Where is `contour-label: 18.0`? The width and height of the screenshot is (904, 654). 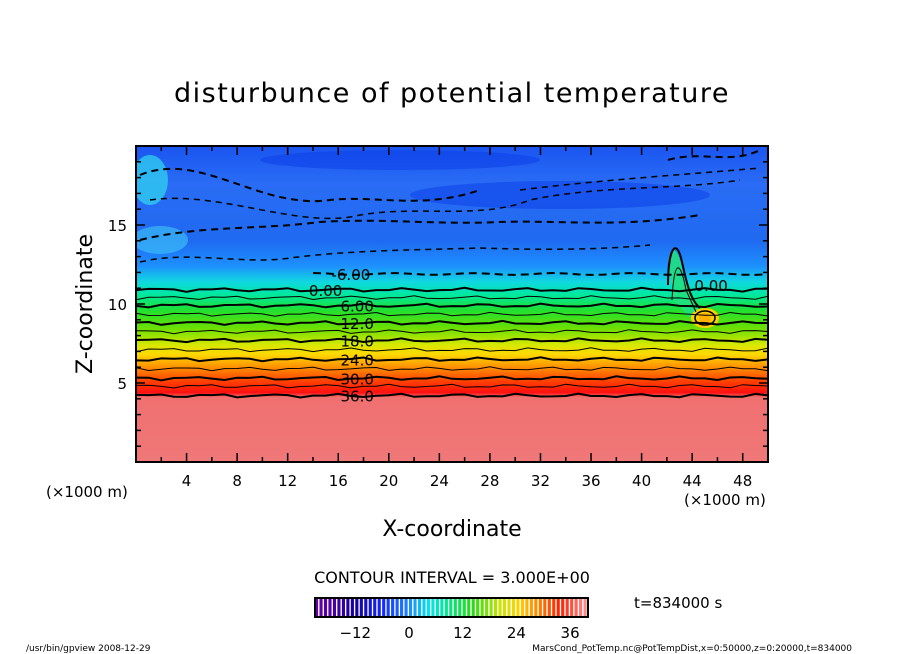 contour-label: 18.0 is located at coordinates (356, 341).